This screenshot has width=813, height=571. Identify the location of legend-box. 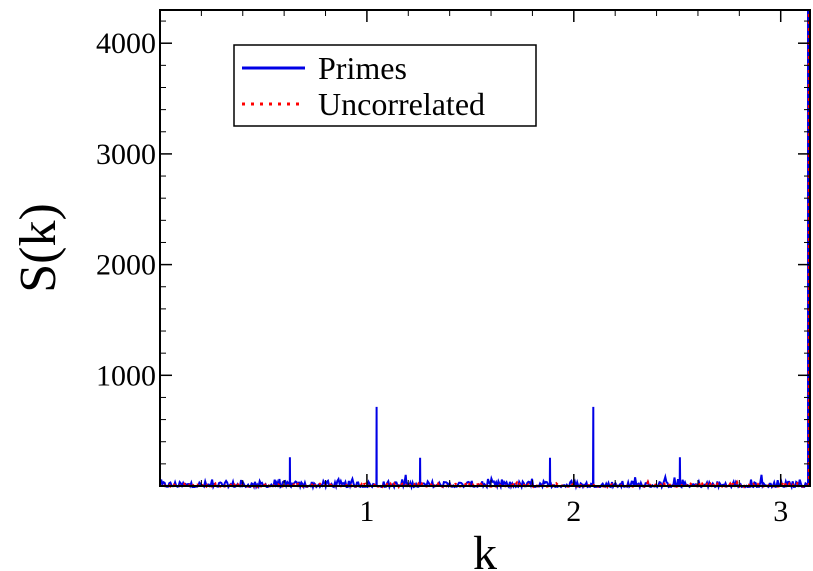
(385, 85).